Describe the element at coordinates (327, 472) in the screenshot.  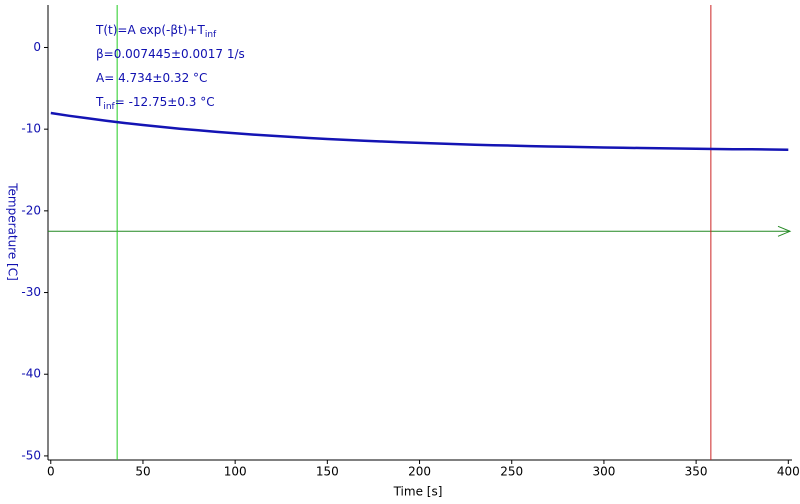
I see `x-tick-label: 150` at that location.